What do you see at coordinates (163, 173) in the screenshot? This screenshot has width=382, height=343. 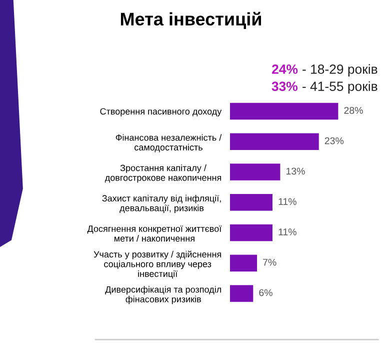 I see `y-tick-label: Зростання капіталу / довгострокове накопичення` at bounding box center [163, 173].